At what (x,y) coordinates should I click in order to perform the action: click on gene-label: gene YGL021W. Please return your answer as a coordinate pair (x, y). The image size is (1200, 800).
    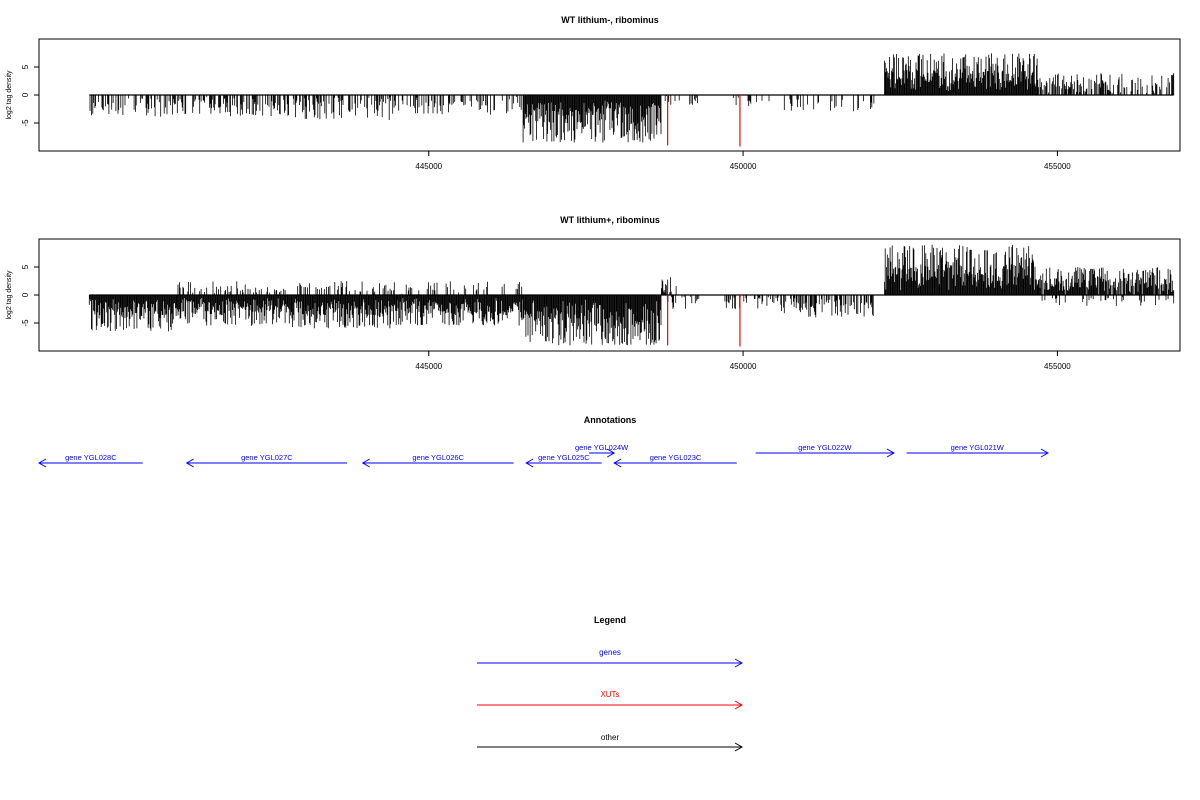
    Looking at the image, I should click on (978, 447).